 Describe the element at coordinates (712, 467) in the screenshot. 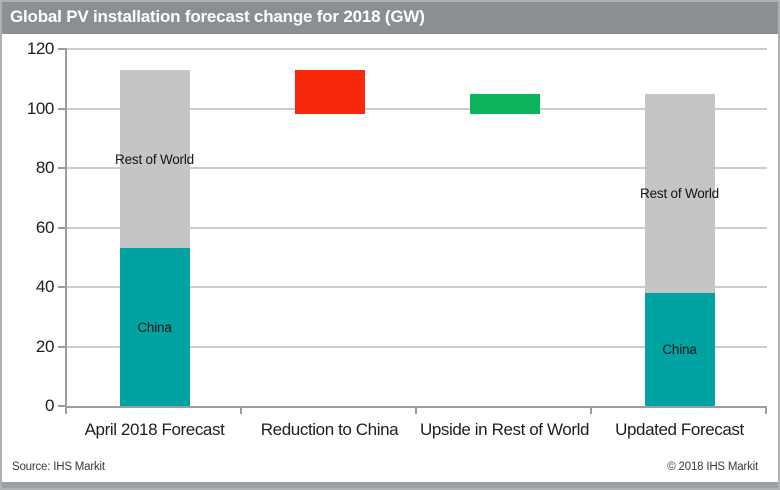

I see `copyright-label: © 2018 IHS Markit` at that location.